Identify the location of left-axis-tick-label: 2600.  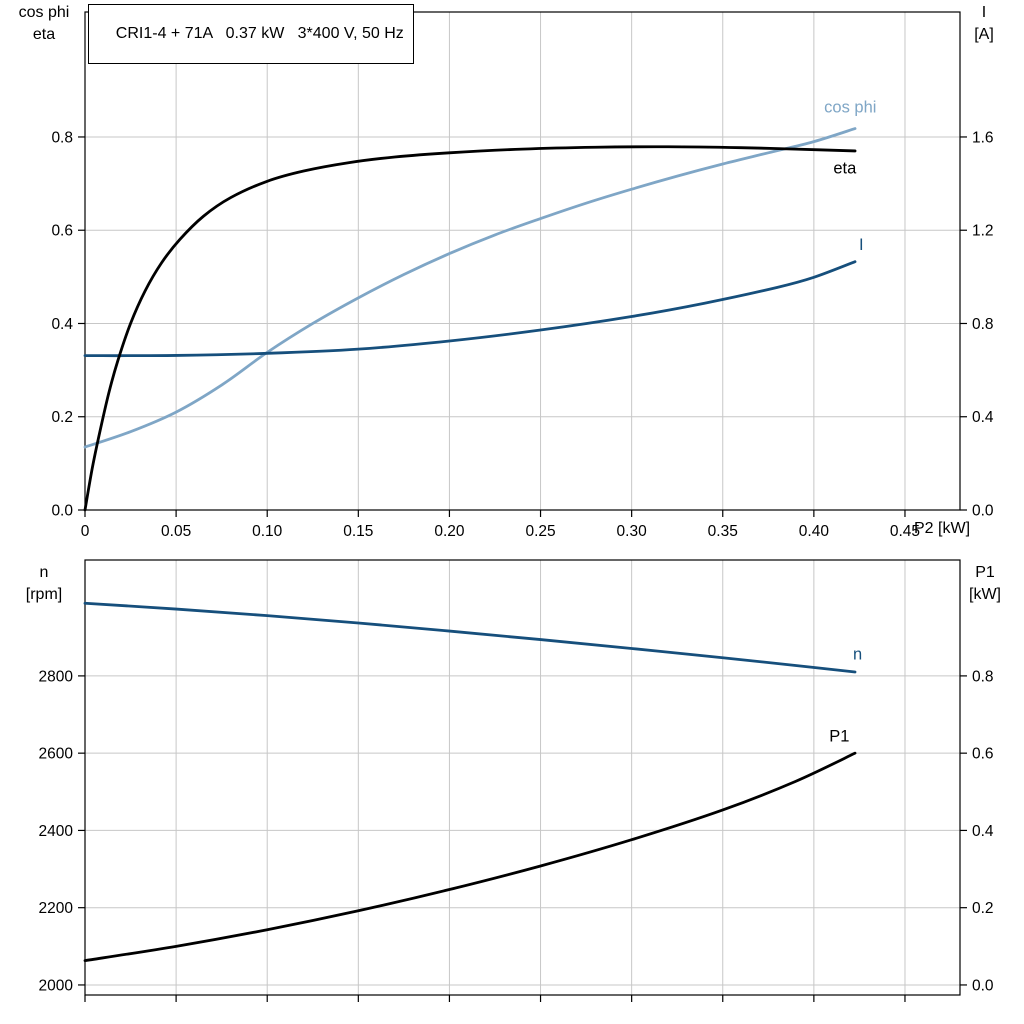
(56, 754).